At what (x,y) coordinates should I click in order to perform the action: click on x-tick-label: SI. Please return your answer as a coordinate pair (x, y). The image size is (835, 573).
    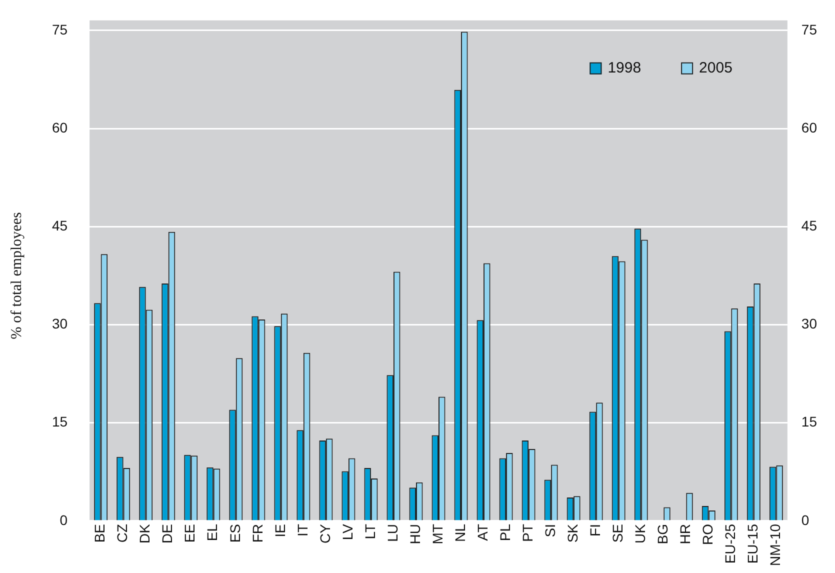
    Looking at the image, I should click on (550, 531).